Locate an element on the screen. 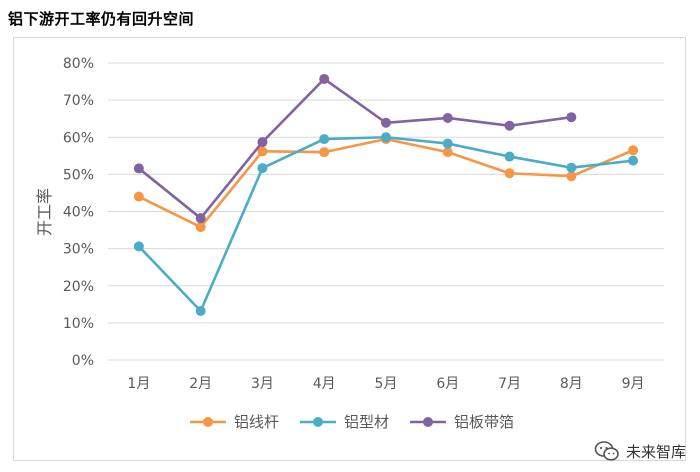 The image size is (700, 472). y-tick-label: 0% is located at coordinates (83, 361).